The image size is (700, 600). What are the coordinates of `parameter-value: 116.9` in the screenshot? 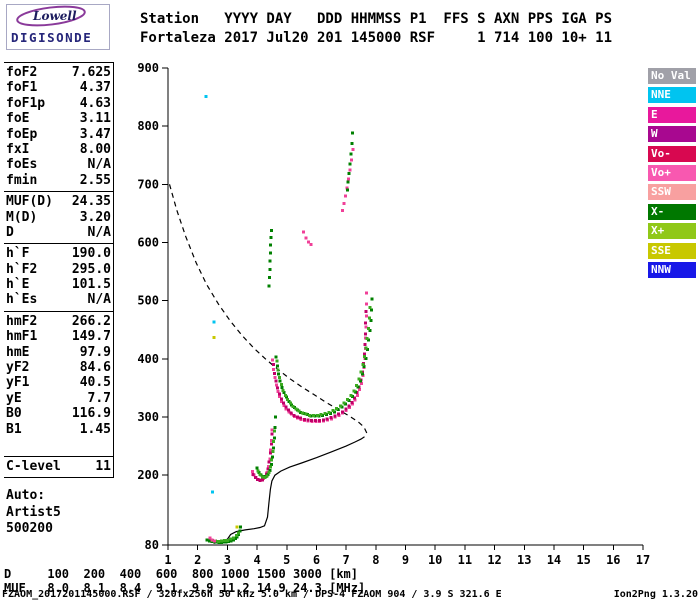 It's located at (91, 414).